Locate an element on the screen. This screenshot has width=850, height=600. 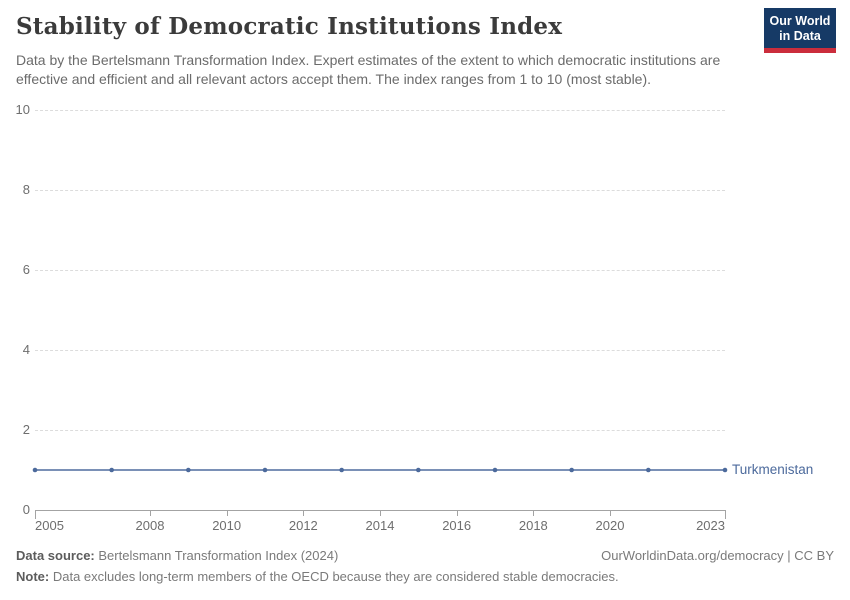
x-axis-tick-label: 2018 is located at coordinates (533, 525).